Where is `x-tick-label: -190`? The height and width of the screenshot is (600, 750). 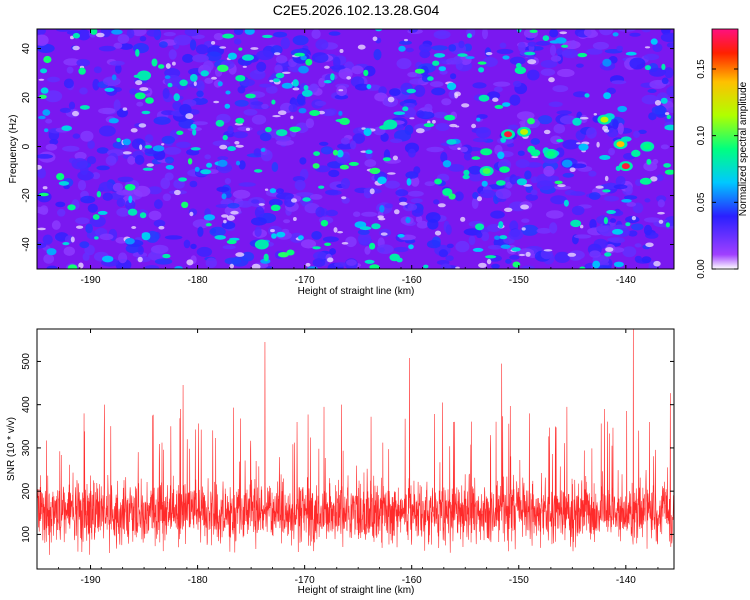 x-tick-label: -190 is located at coordinates (91, 280).